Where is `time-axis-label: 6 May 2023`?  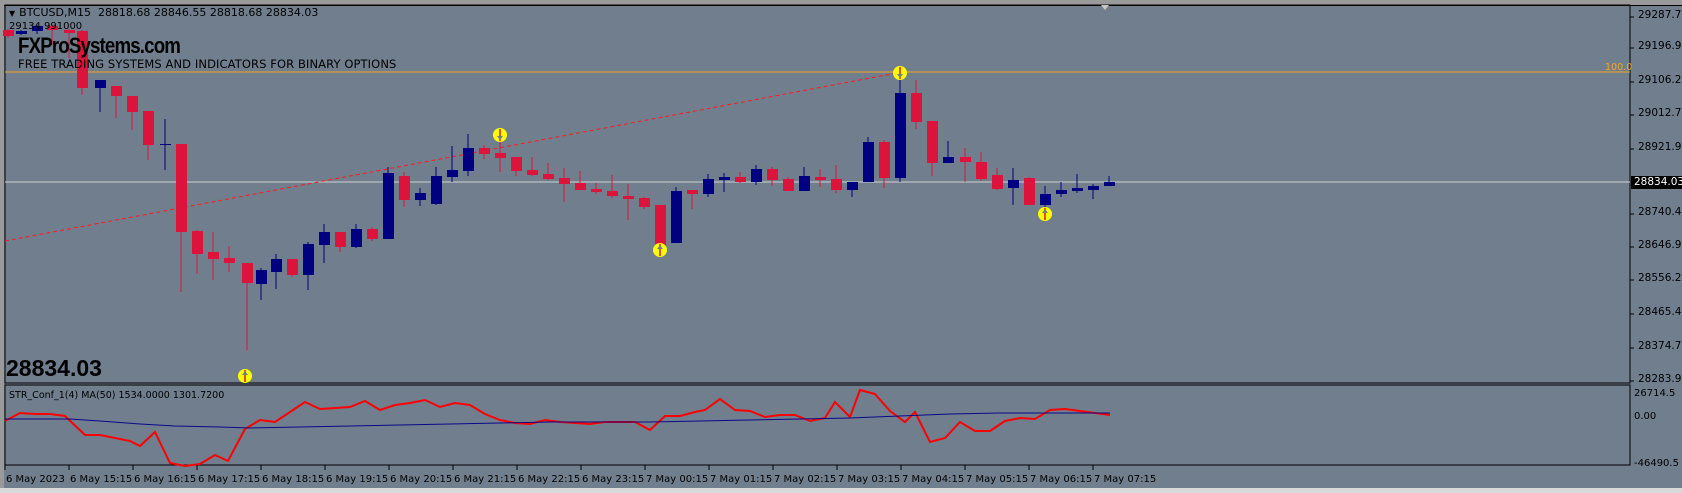
time-axis-label: 6 May 2023 is located at coordinates (35, 479).